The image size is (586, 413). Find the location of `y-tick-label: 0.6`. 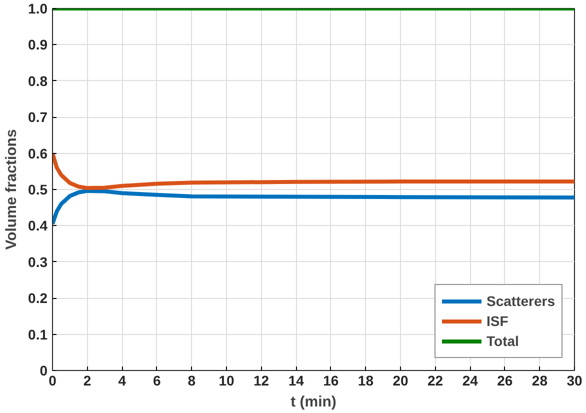

y-tick-label: 0.6 is located at coordinates (38, 153).